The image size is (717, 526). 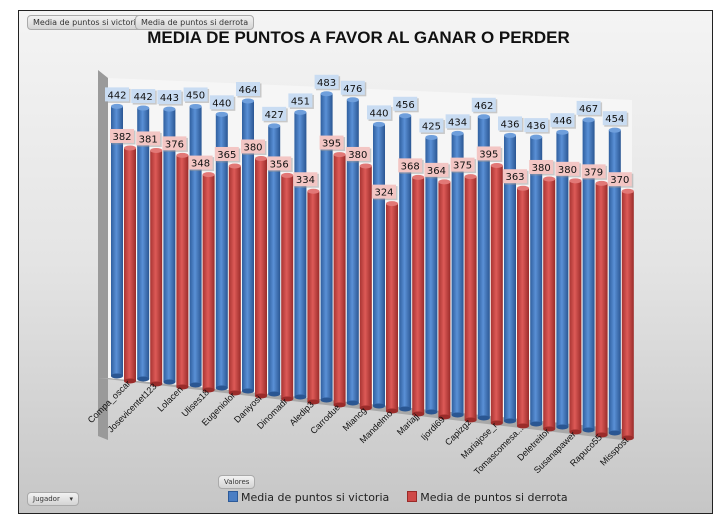 What do you see at coordinates (195, 22) in the screenshot?
I see `series-field-button-derrota: Media de puntos si derrota` at bounding box center [195, 22].